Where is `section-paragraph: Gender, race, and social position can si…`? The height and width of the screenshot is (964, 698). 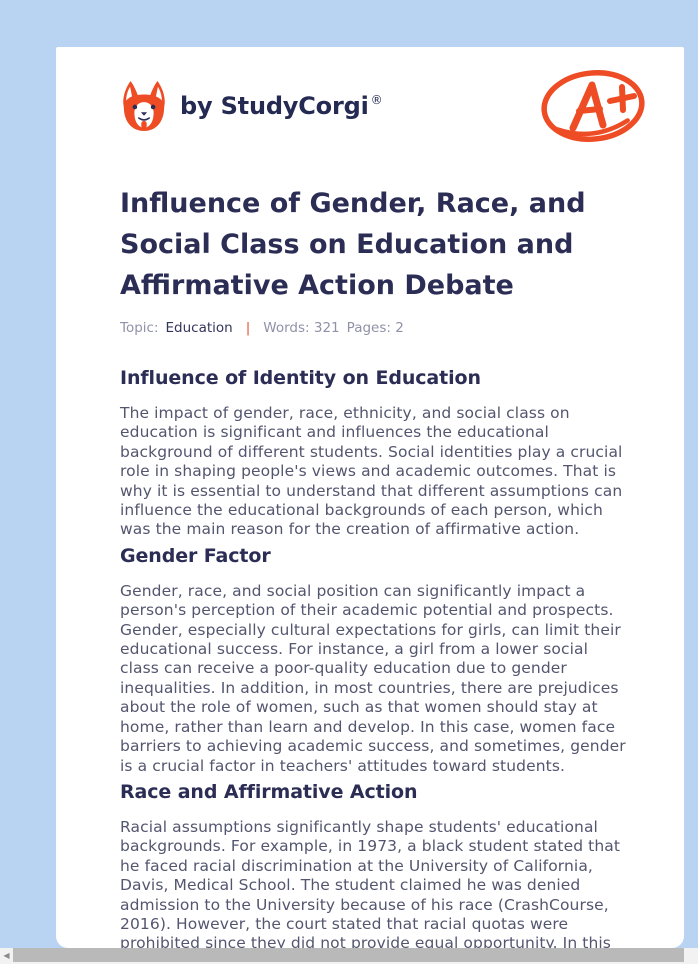 section-paragraph: Gender, race, and social position can si… is located at coordinates (373, 678).